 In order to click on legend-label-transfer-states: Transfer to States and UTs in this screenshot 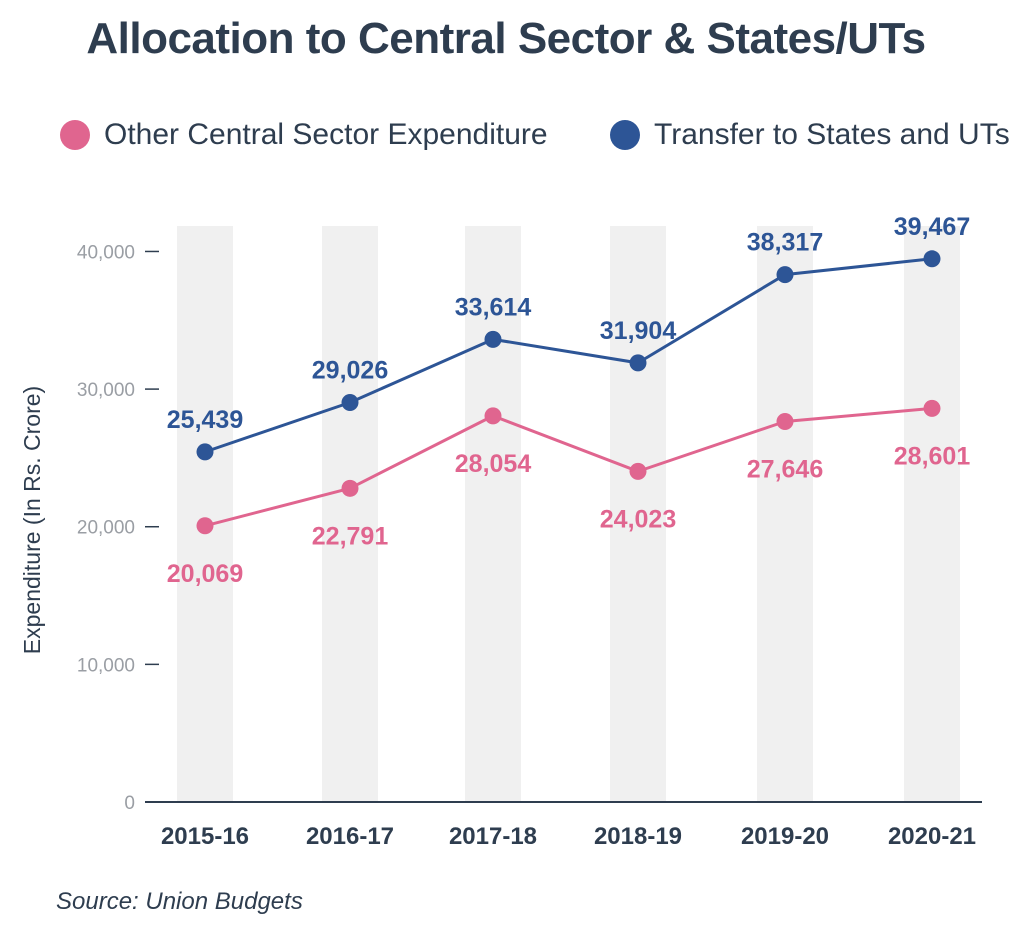, I will do `click(832, 134)`.